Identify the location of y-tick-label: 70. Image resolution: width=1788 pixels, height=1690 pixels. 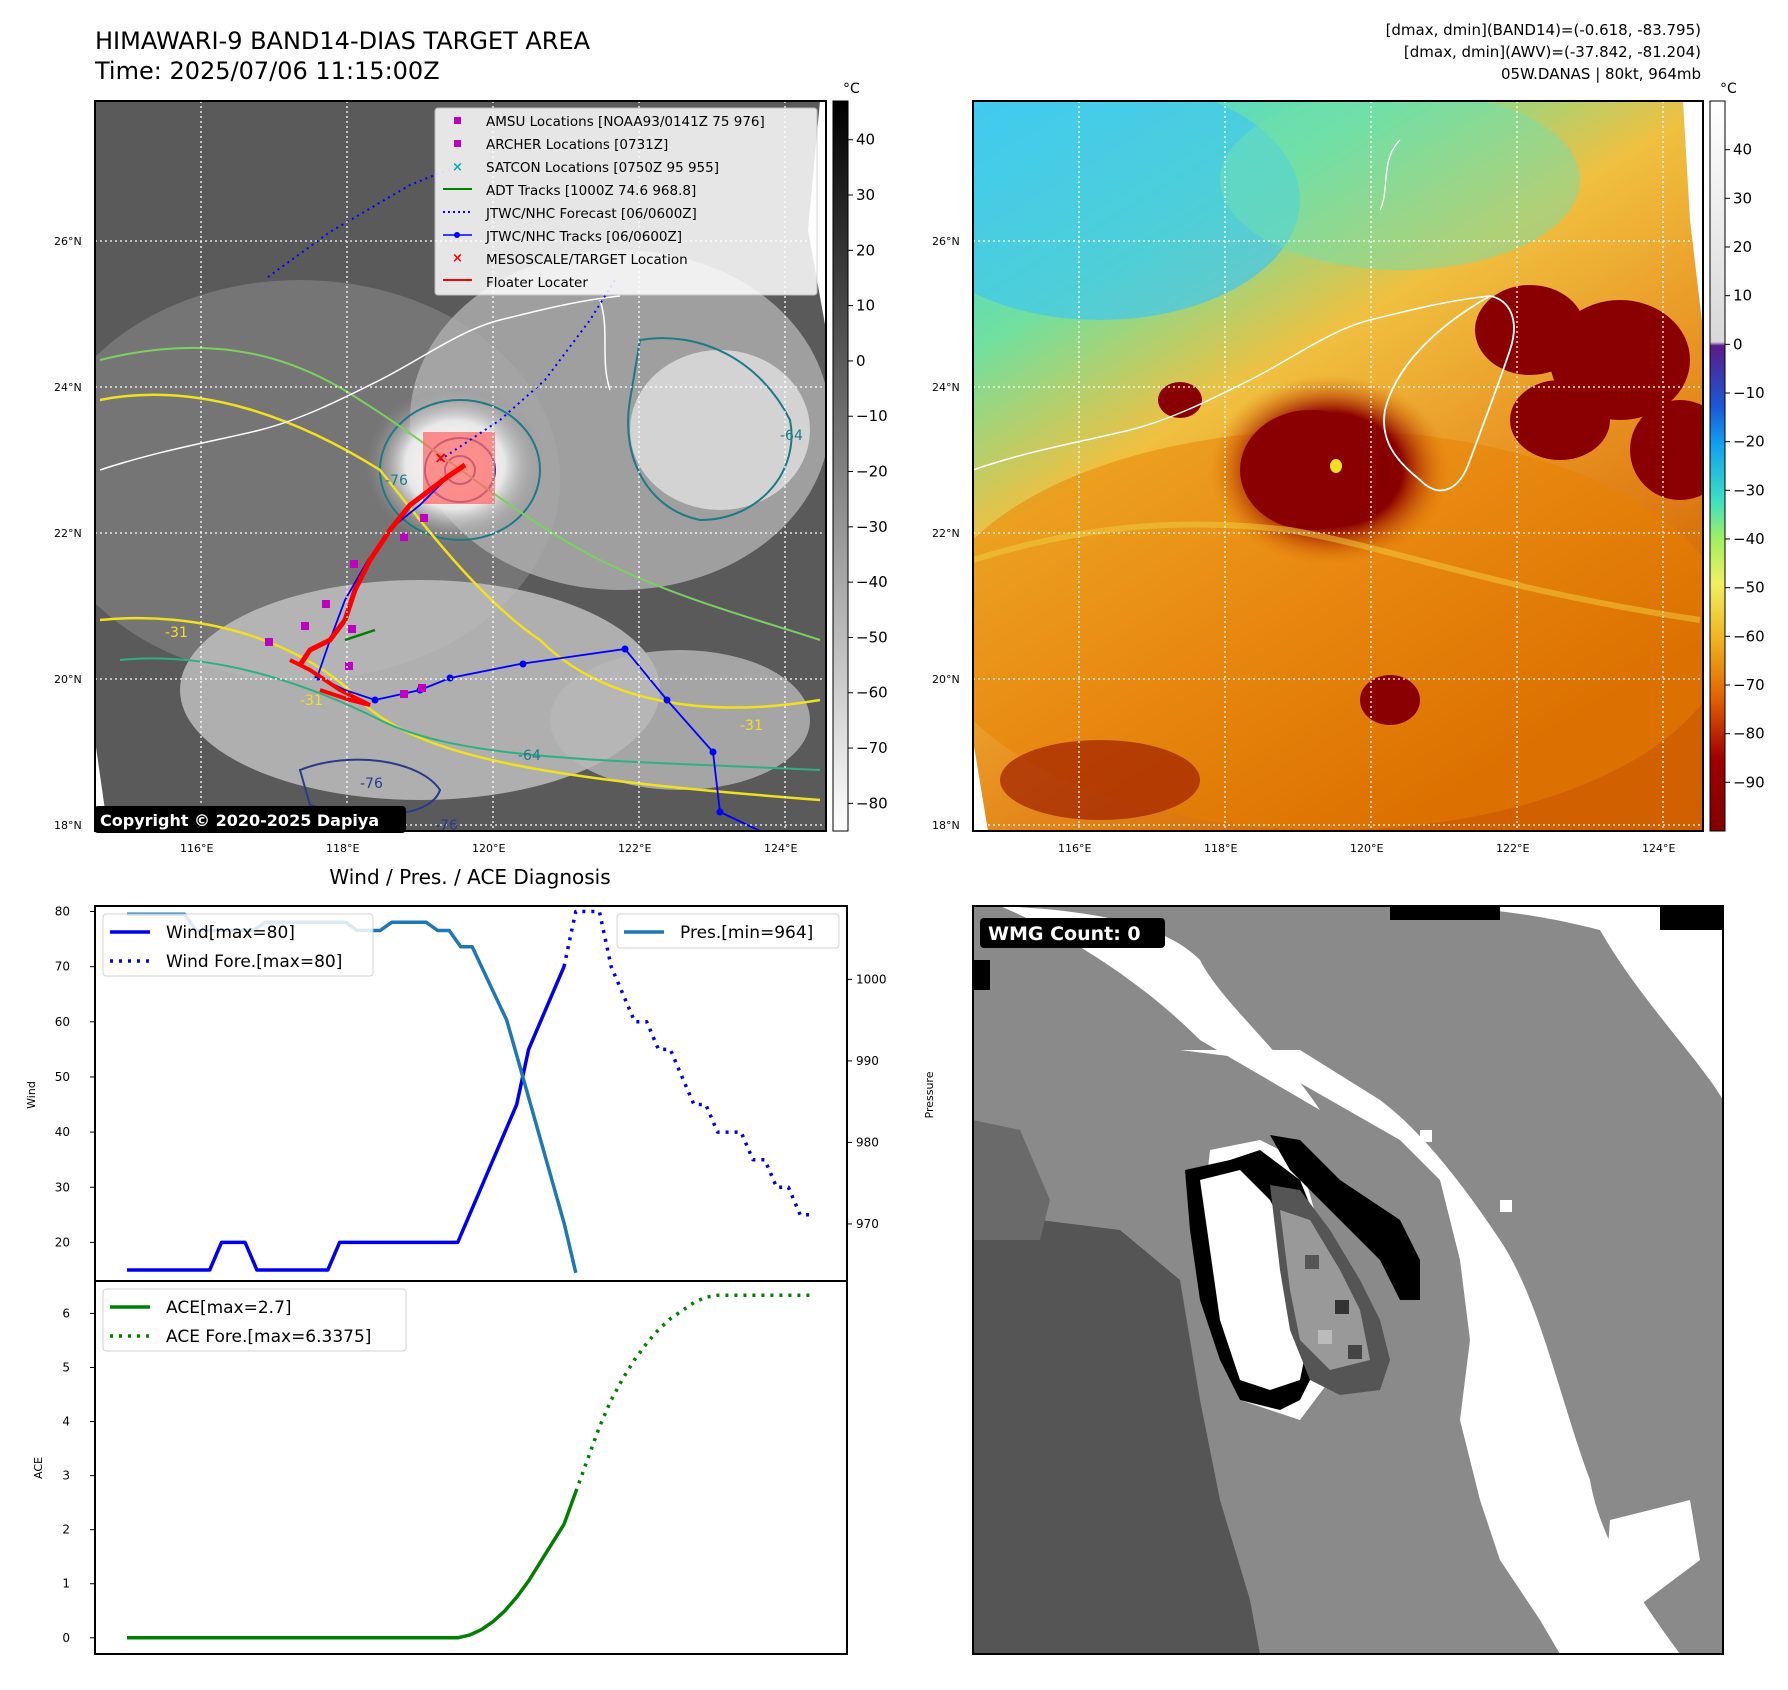
(62, 967).